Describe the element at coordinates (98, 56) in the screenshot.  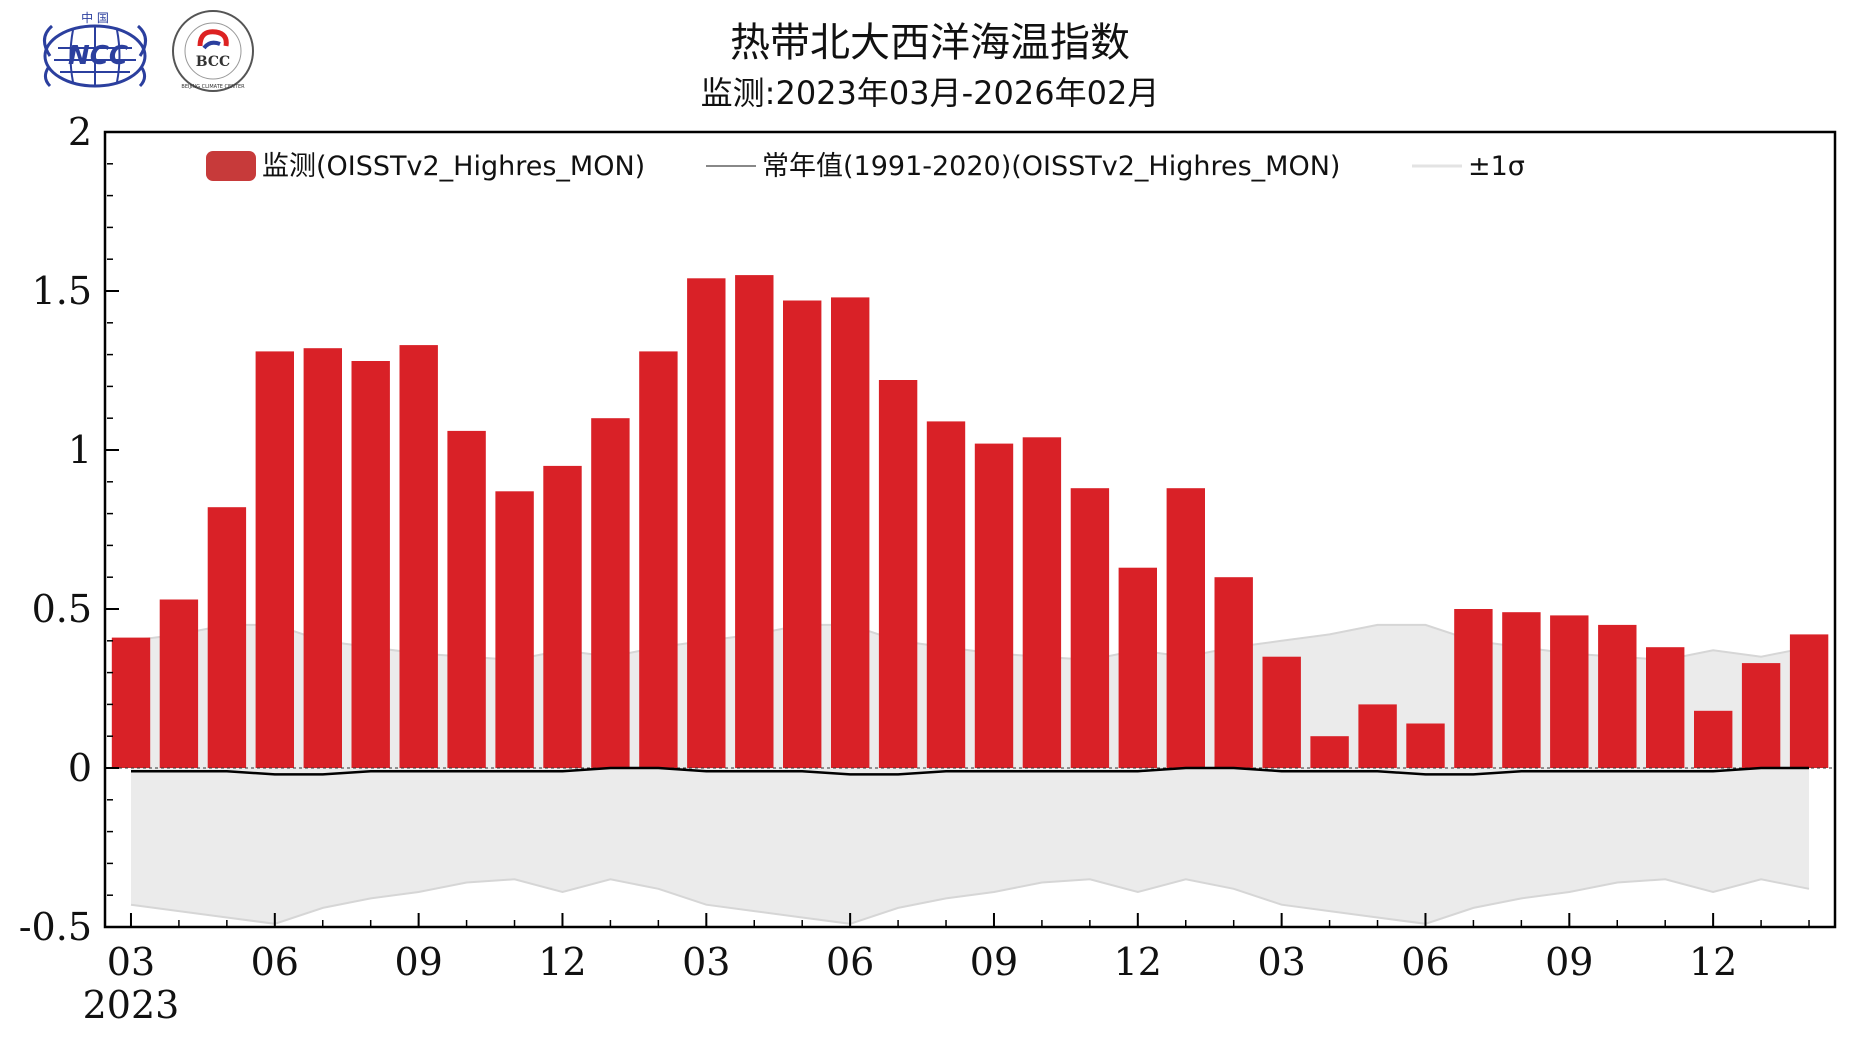
I see `ncc-logo-text: NCC` at that location.